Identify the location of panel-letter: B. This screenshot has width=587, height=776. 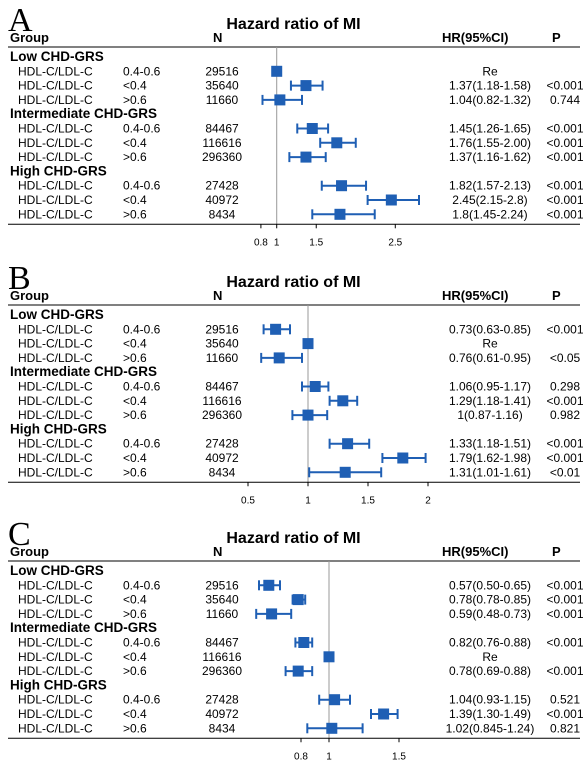
(19, 278).